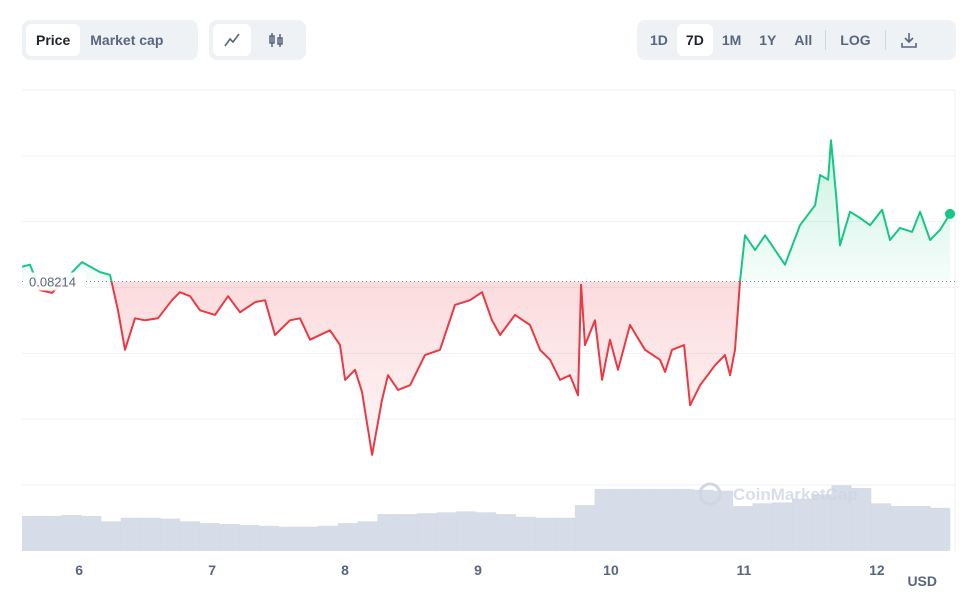 Image resolution: width=980 pixels, height=600 pixels. What do you see at coordinates (478, 570) in the screenshot?
I see `x-tick-label: 9` at bounding box center [478, 570].